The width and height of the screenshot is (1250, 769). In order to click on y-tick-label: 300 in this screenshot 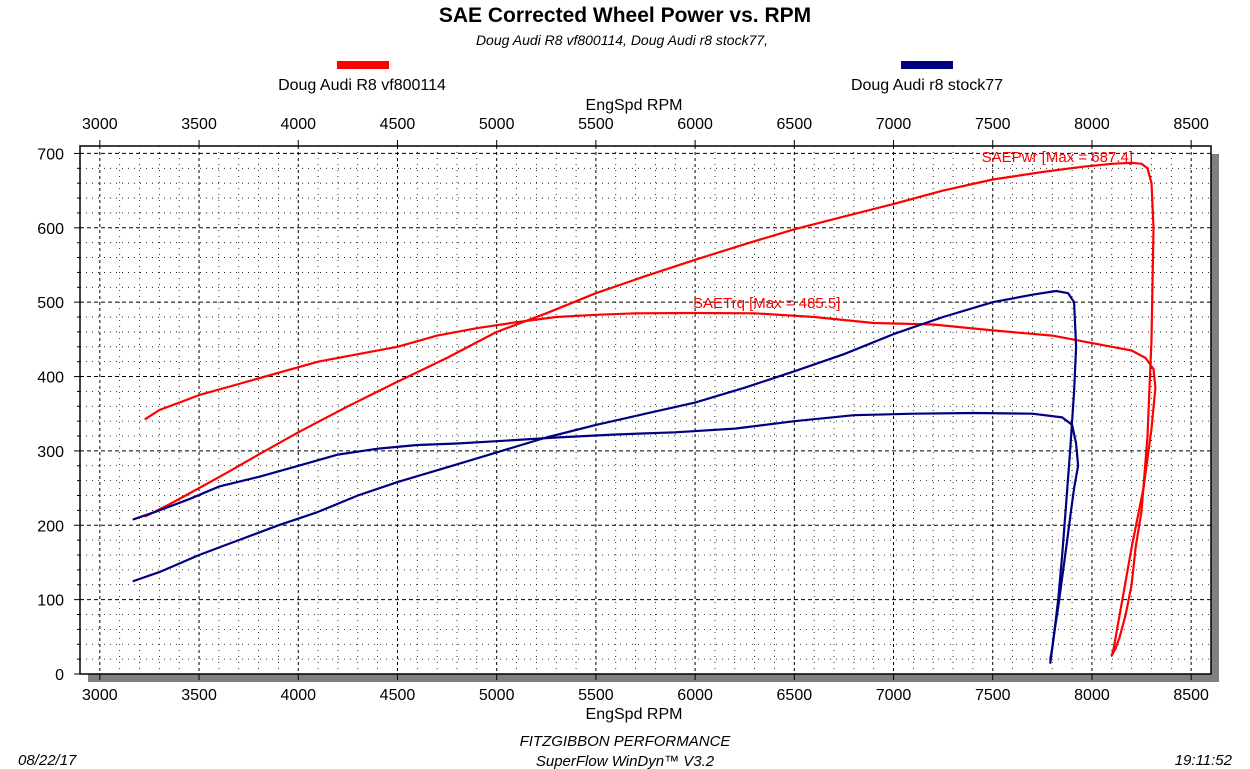, I will do `click(50, 452)`.